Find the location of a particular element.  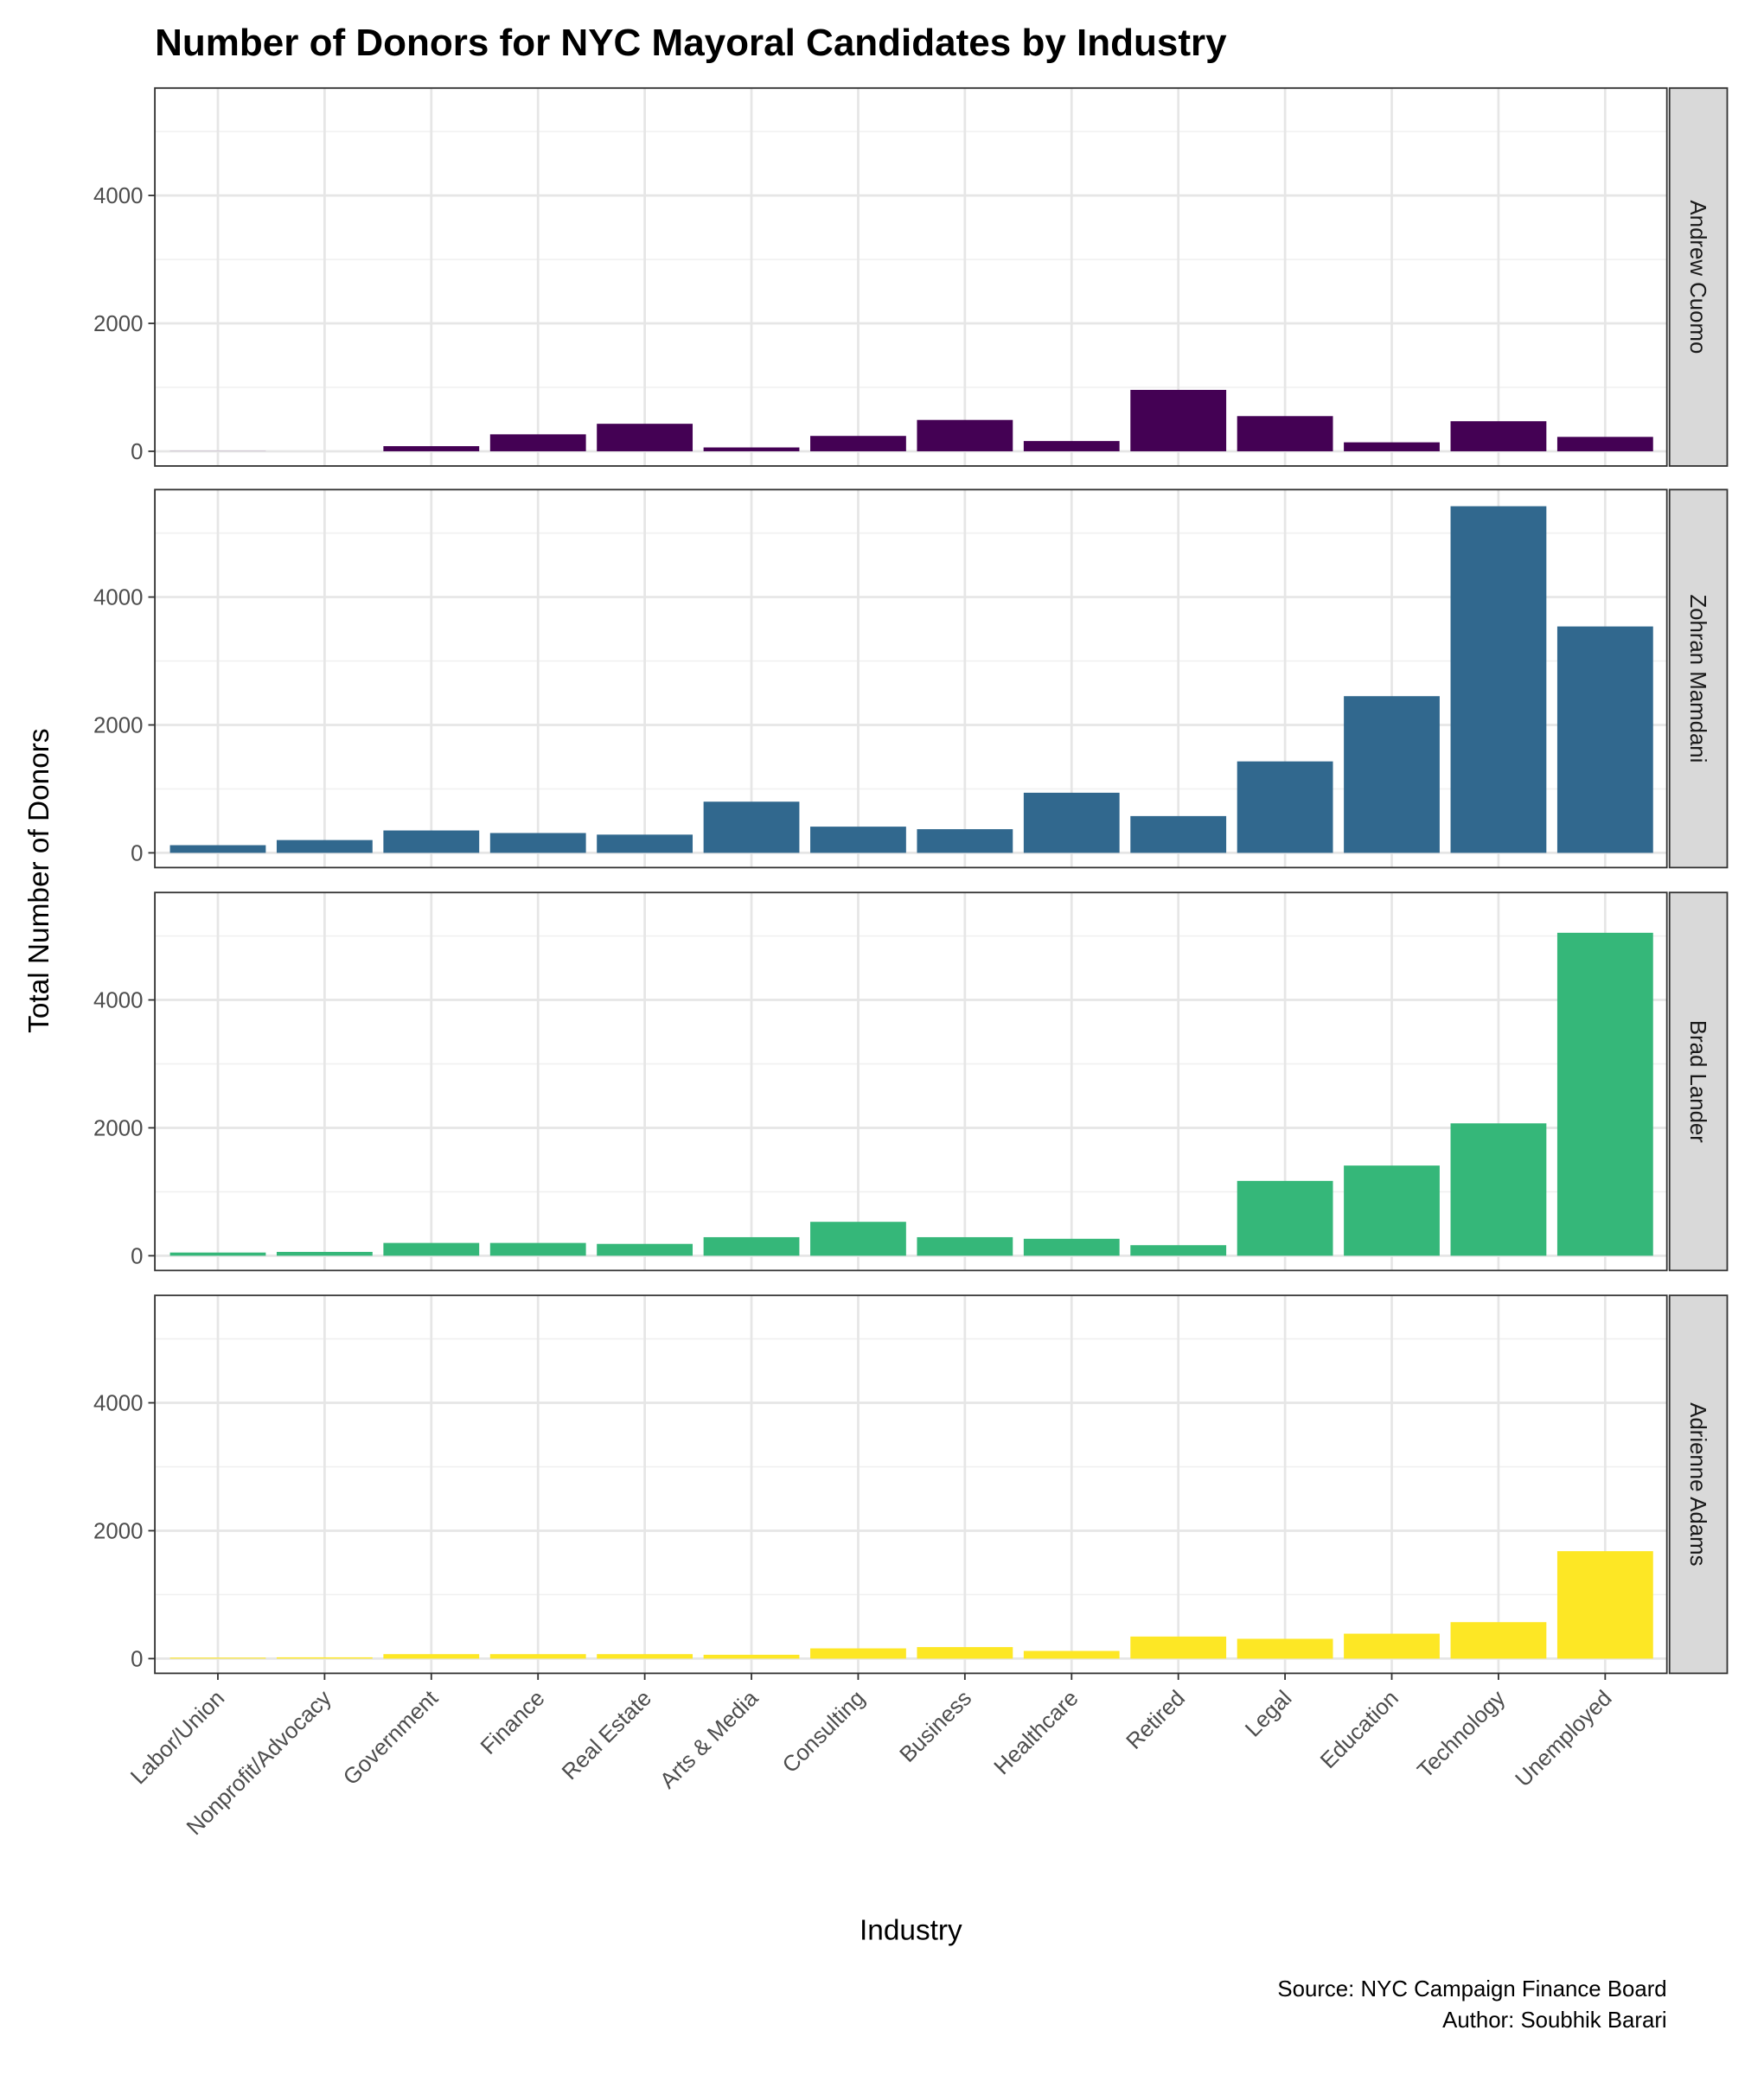

facet-strip-label: Zohran Mamdani is located at coordinates (1697, 678).